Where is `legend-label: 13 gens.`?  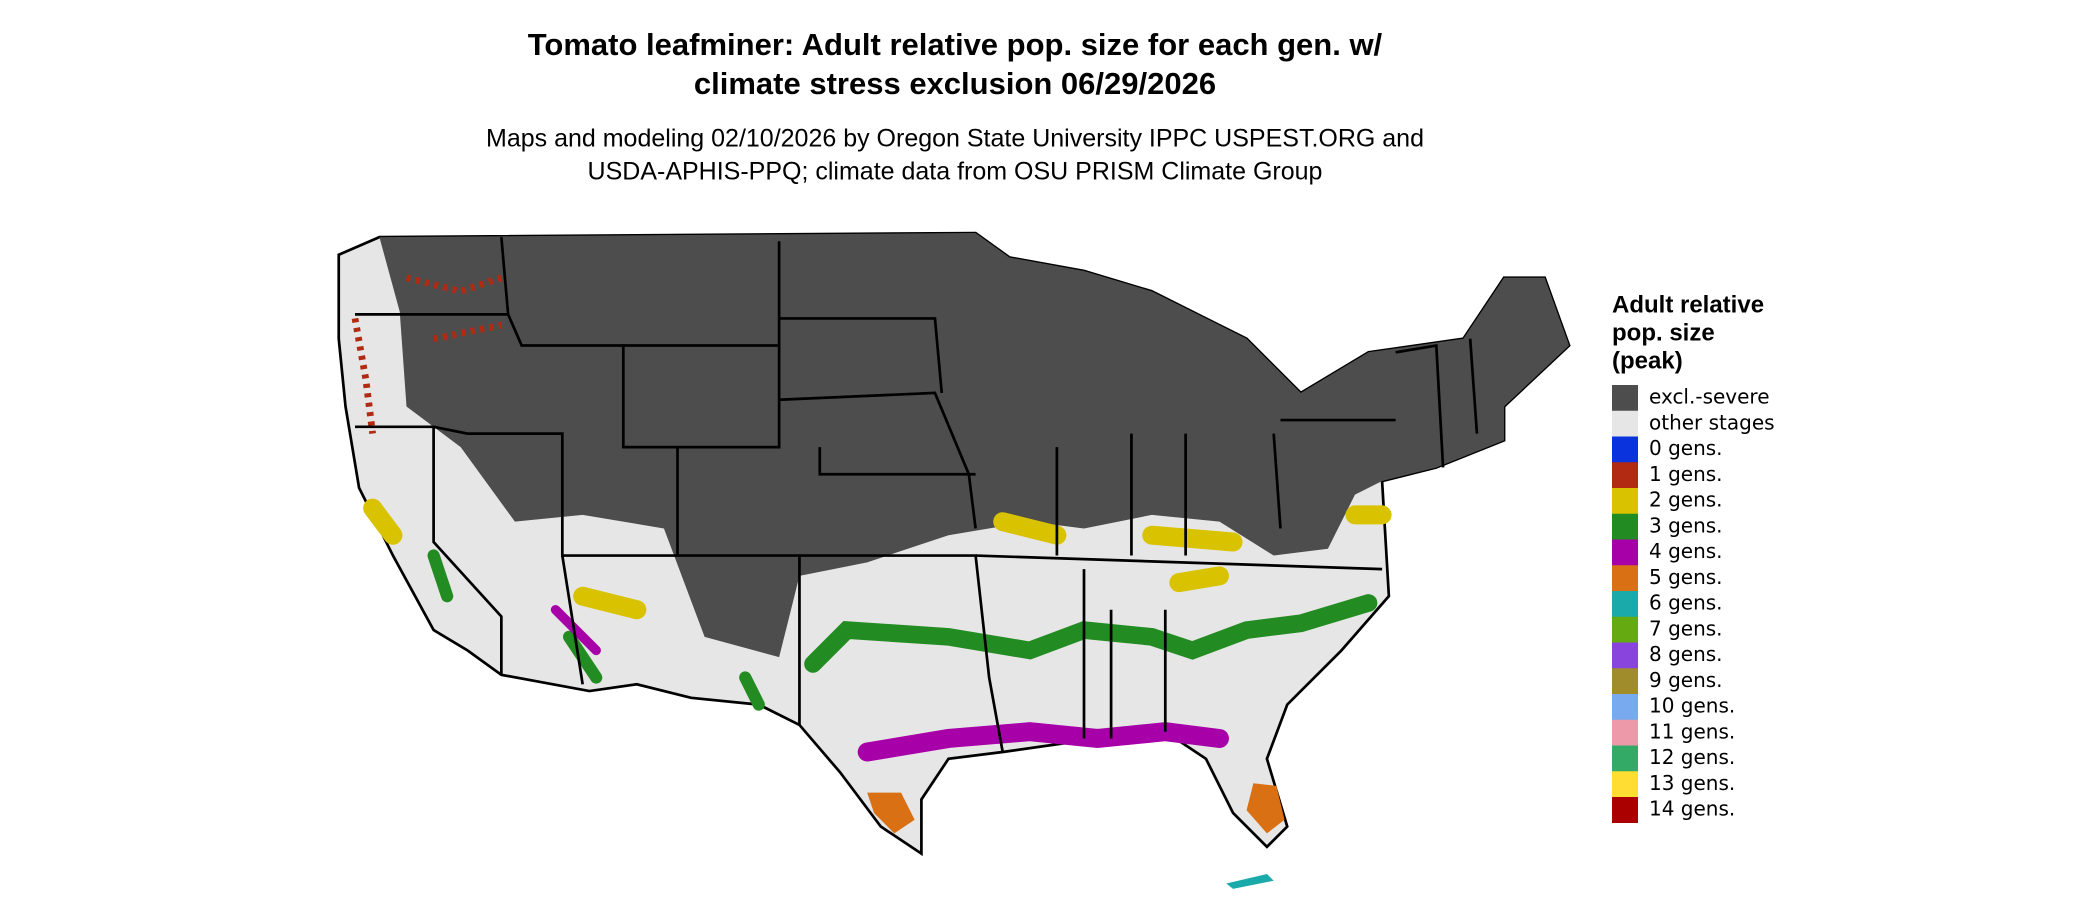
legend-label: 13 gens. is located at coordinates (1692, 783).